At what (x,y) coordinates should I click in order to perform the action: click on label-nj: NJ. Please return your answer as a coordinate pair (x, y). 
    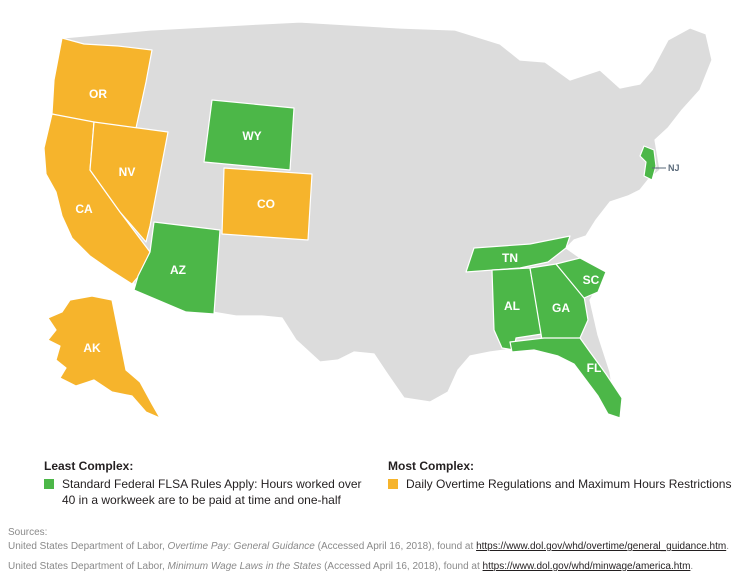
    Looking at the image, I should click on (674, 168).